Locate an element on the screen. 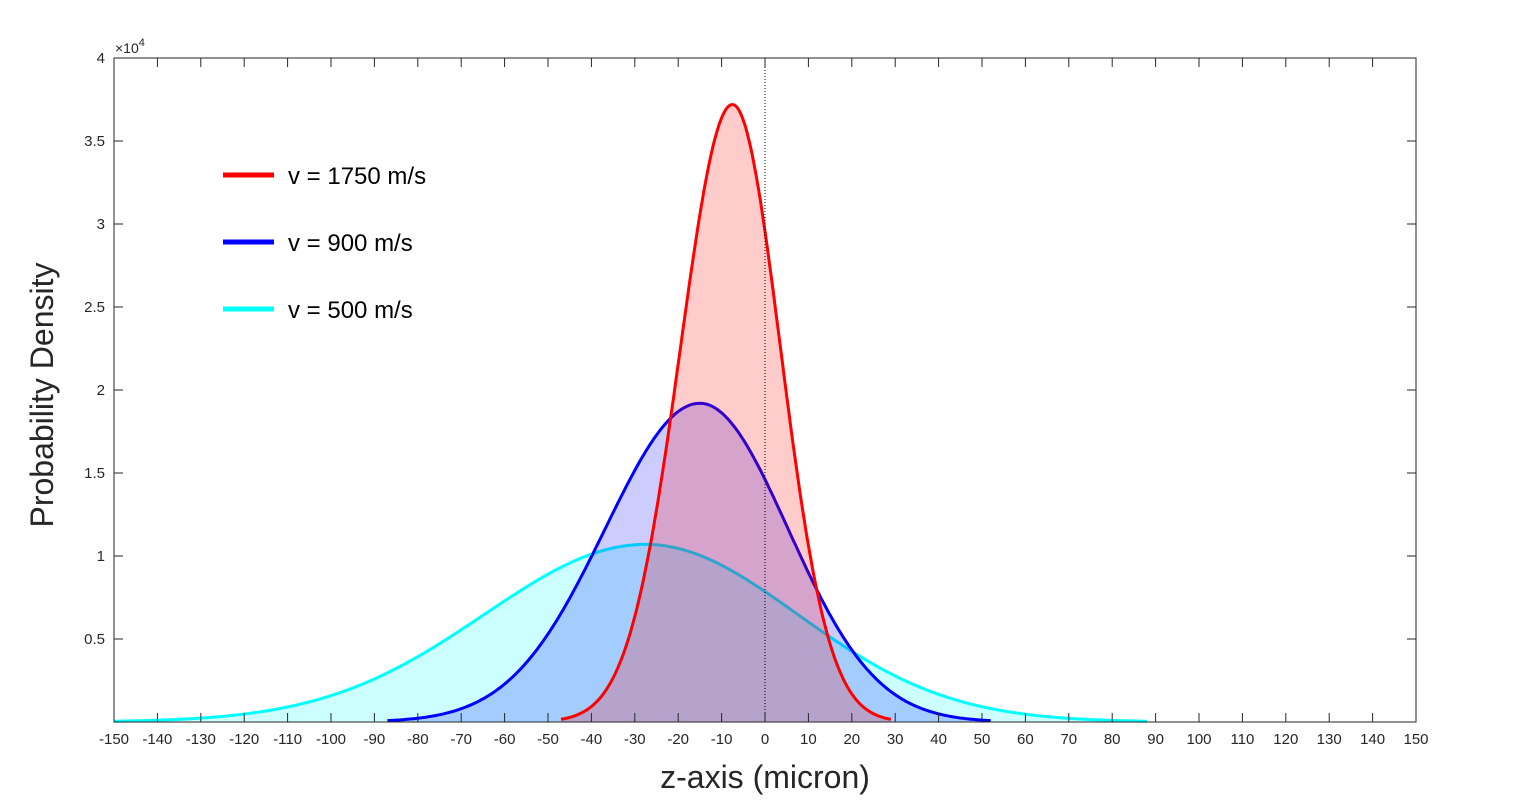 This screenshot has width=1517, height=812. y-tick-label: 3 is located at coordinates (101, 224).